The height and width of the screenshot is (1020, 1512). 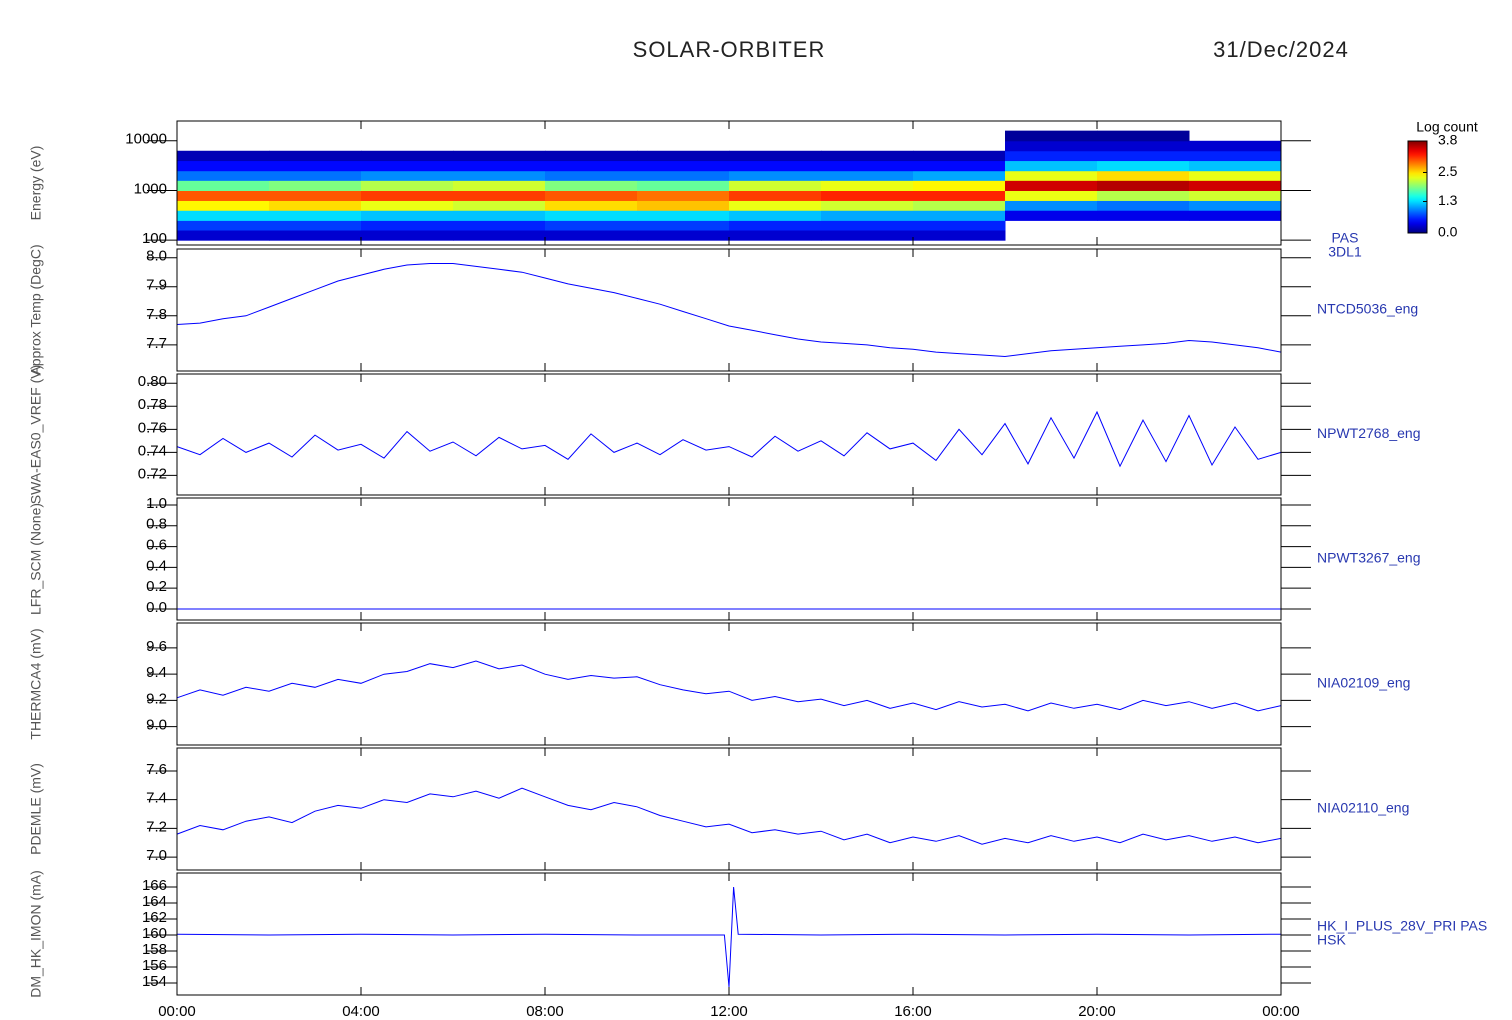 What do you see at coordinates (913, 1011) in the screenshot?
I see `x-tick-label: 16:00` at bounding box center [913, 1011].